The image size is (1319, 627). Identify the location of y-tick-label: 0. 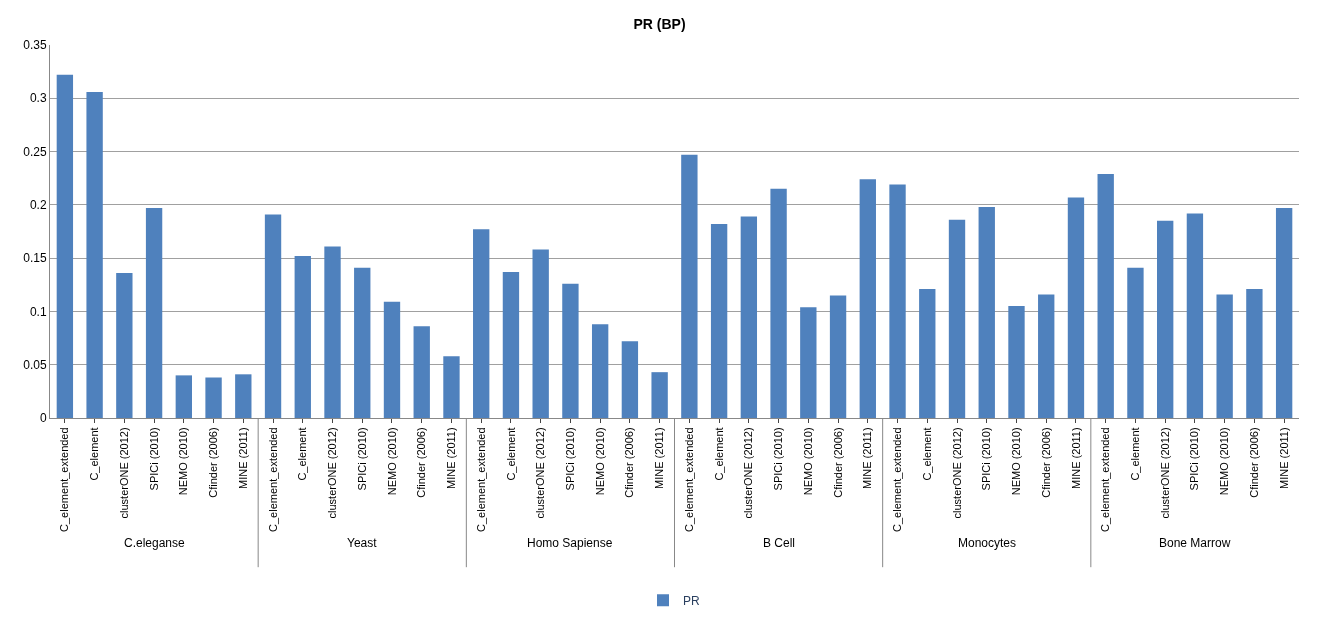
(43, 418).